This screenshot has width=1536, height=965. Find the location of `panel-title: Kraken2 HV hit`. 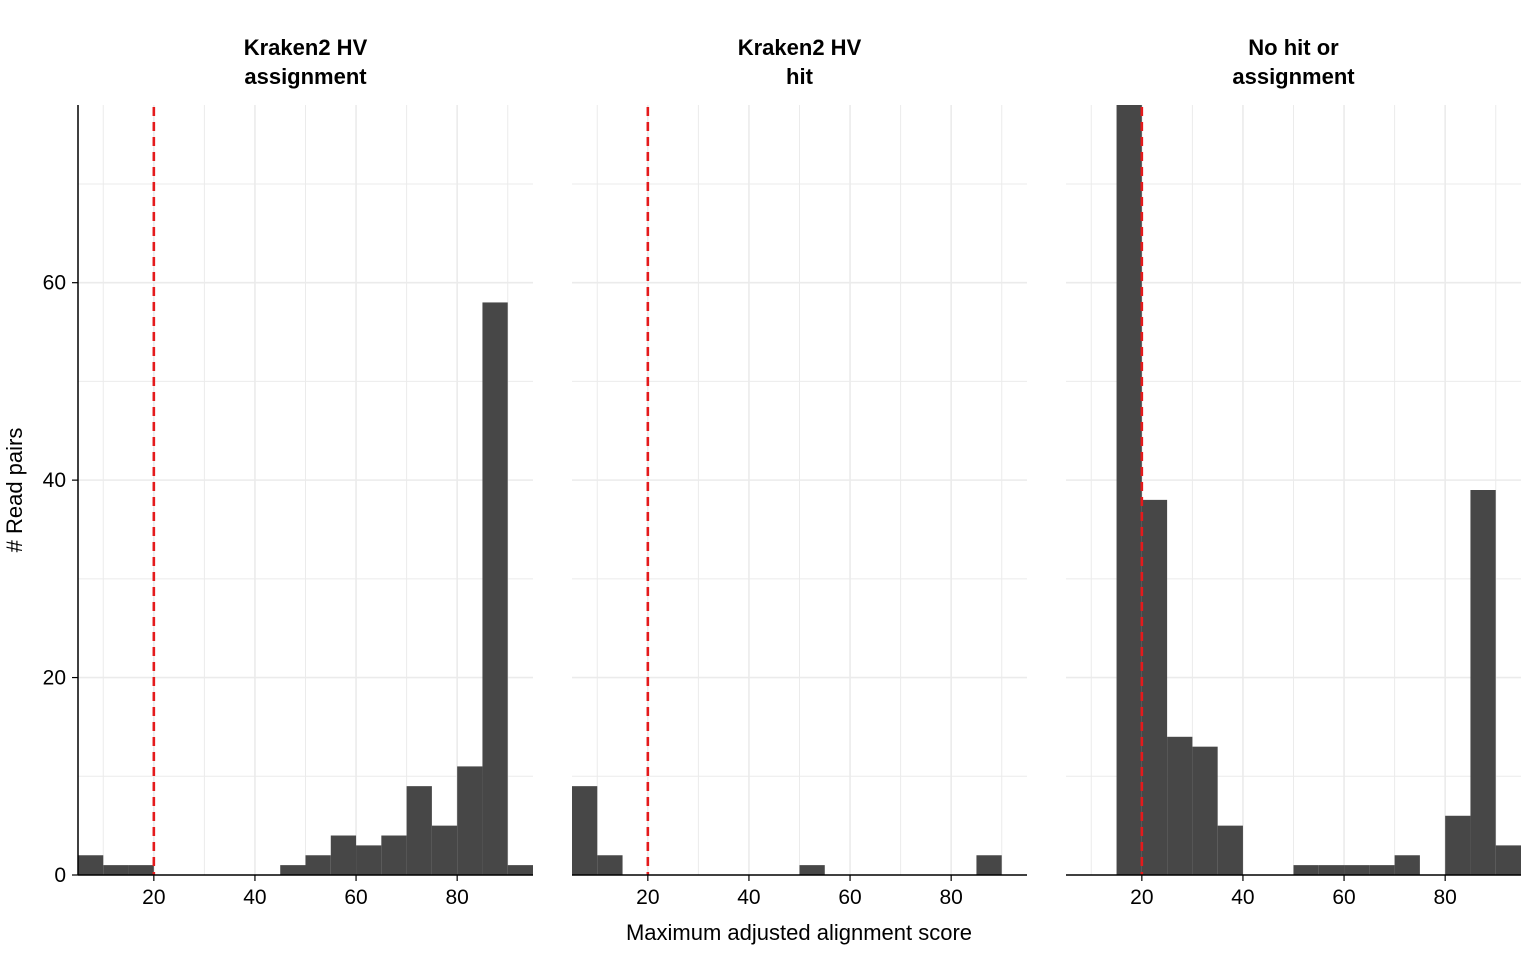

panel-title: Kraken2 HV hit is located at coordinates (800, 62).